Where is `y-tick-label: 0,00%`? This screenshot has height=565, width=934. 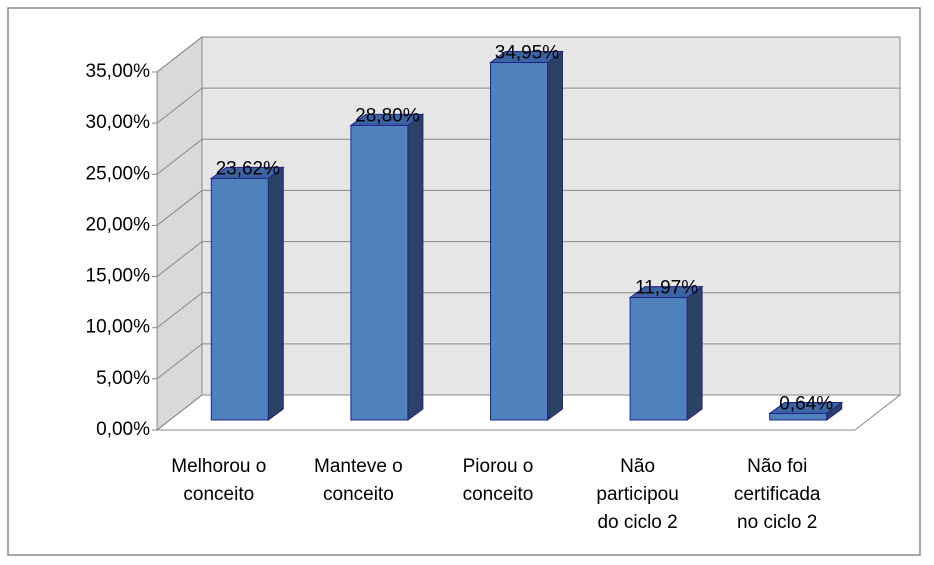
y-tick-label: 0,00% is located at coordinates (123, 429).